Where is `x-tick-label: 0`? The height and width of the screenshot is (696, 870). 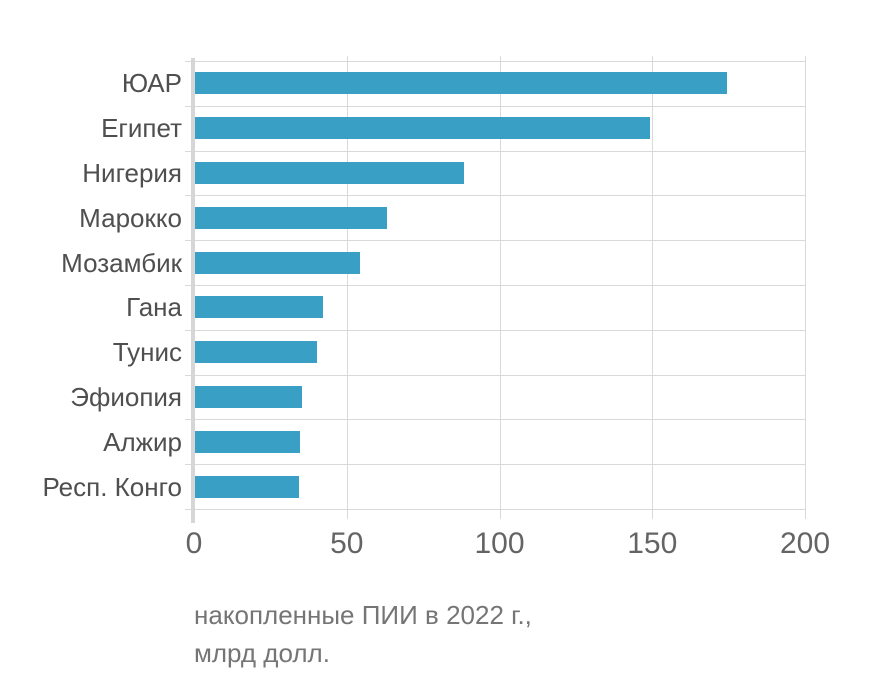
x-tick-label: 0 is located at coordinates (194, 543).